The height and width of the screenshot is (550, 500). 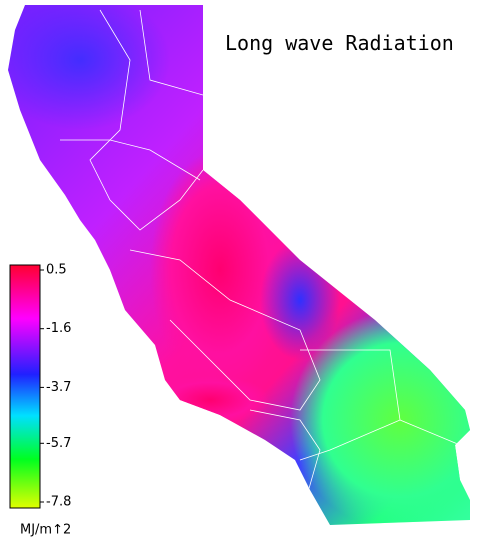 I want to click on colorbar-tick-label: 0.5, so click(x=56, y=270).